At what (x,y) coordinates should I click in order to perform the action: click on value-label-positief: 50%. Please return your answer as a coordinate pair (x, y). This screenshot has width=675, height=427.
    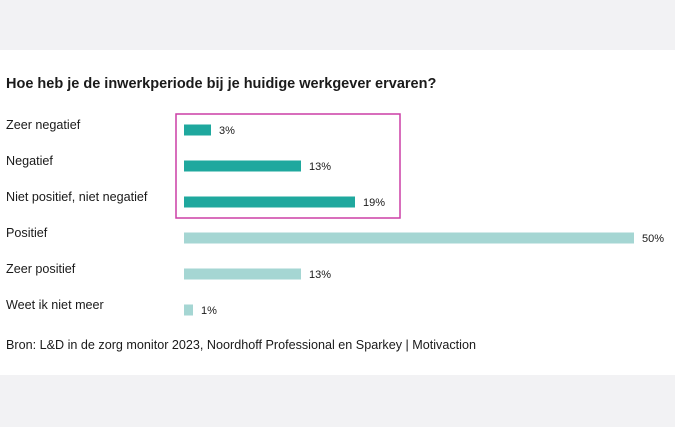
    Looking at the image, I should click on (653, 239).